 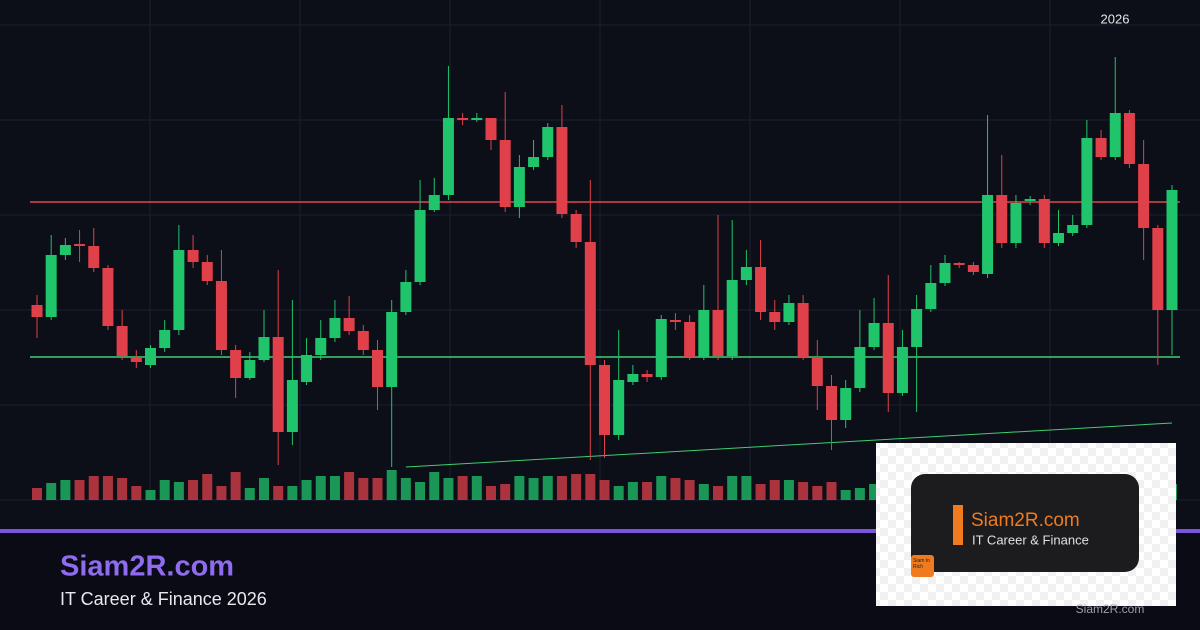 What do you see at coordinates (1030, 539) in the screenshot?
I see `logo-tagline: IT Career & Finance` at bounding box center [1030, 539].